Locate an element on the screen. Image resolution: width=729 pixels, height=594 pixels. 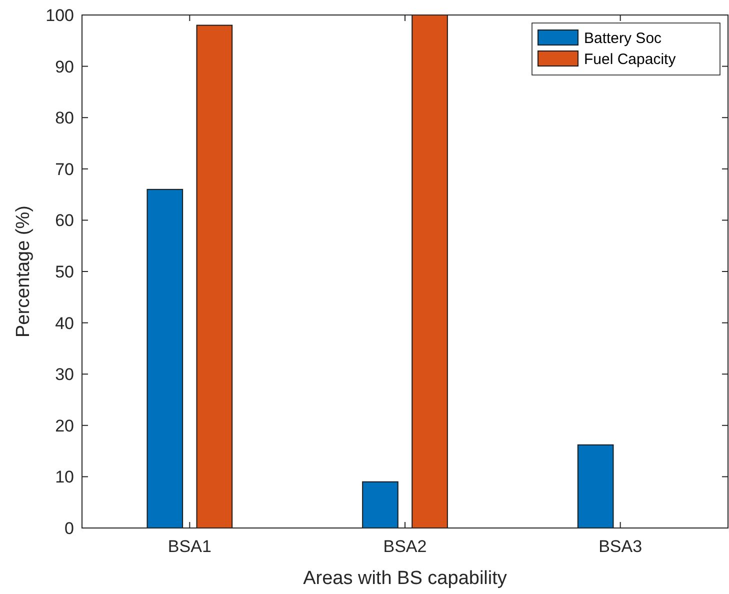
y-tick-label: 70 is located at coordinates (64, 169).